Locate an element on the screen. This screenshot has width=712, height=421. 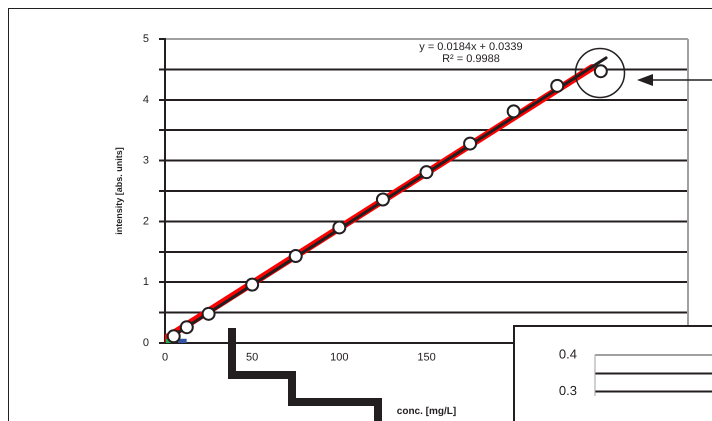
x-tick-label: 150 is located at coordinates (426, 358).